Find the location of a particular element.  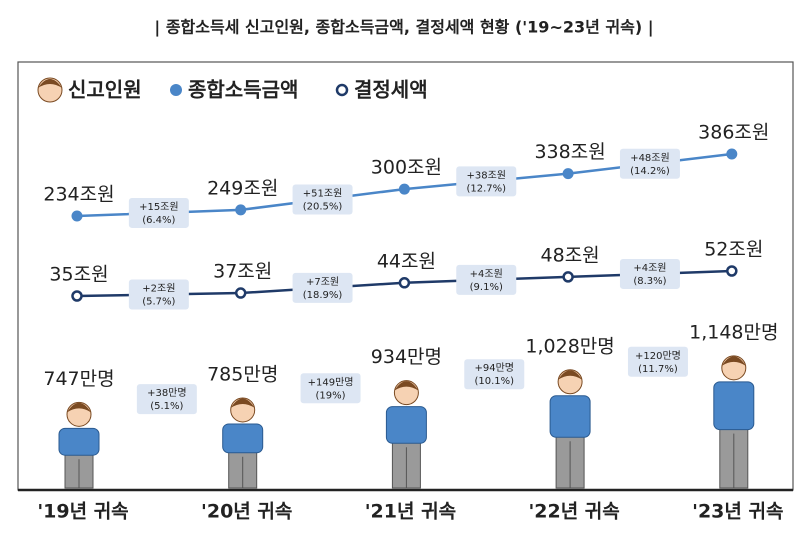

change-rate: (9.1%) is located at coordinates (486, 287).